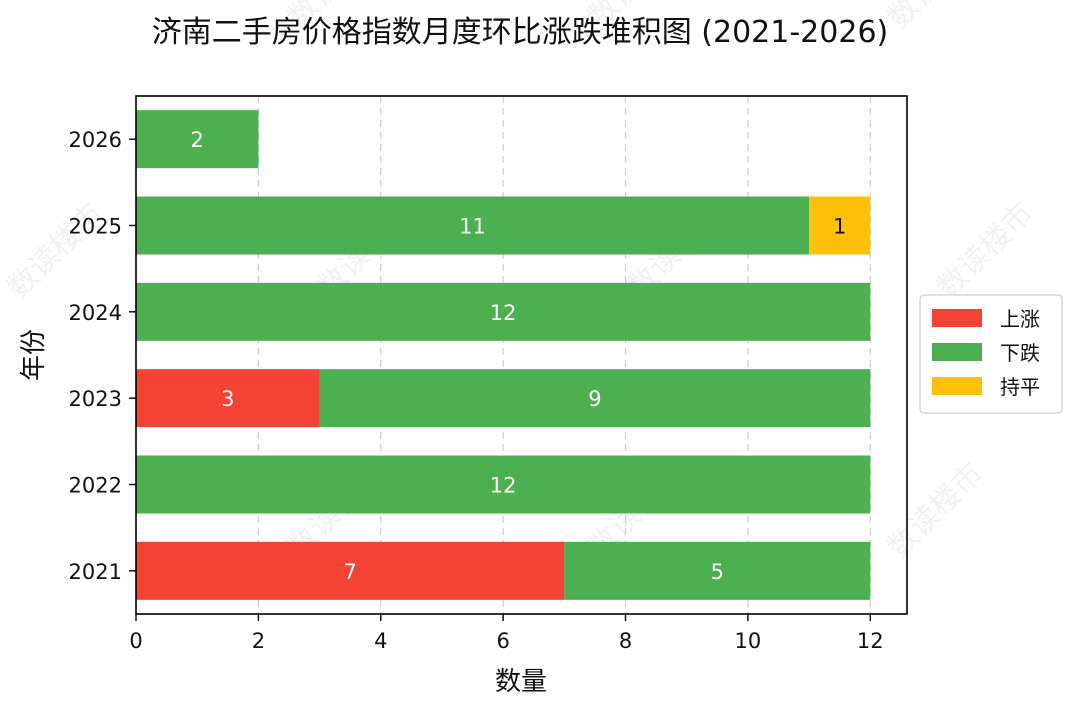 Image resolution: width=1080 pixels, height=713 pixels. What do you see at coordinates (521, 682) in the screenshot?
I see `x-axis-label: 数量` at bounding box center [521, 682].